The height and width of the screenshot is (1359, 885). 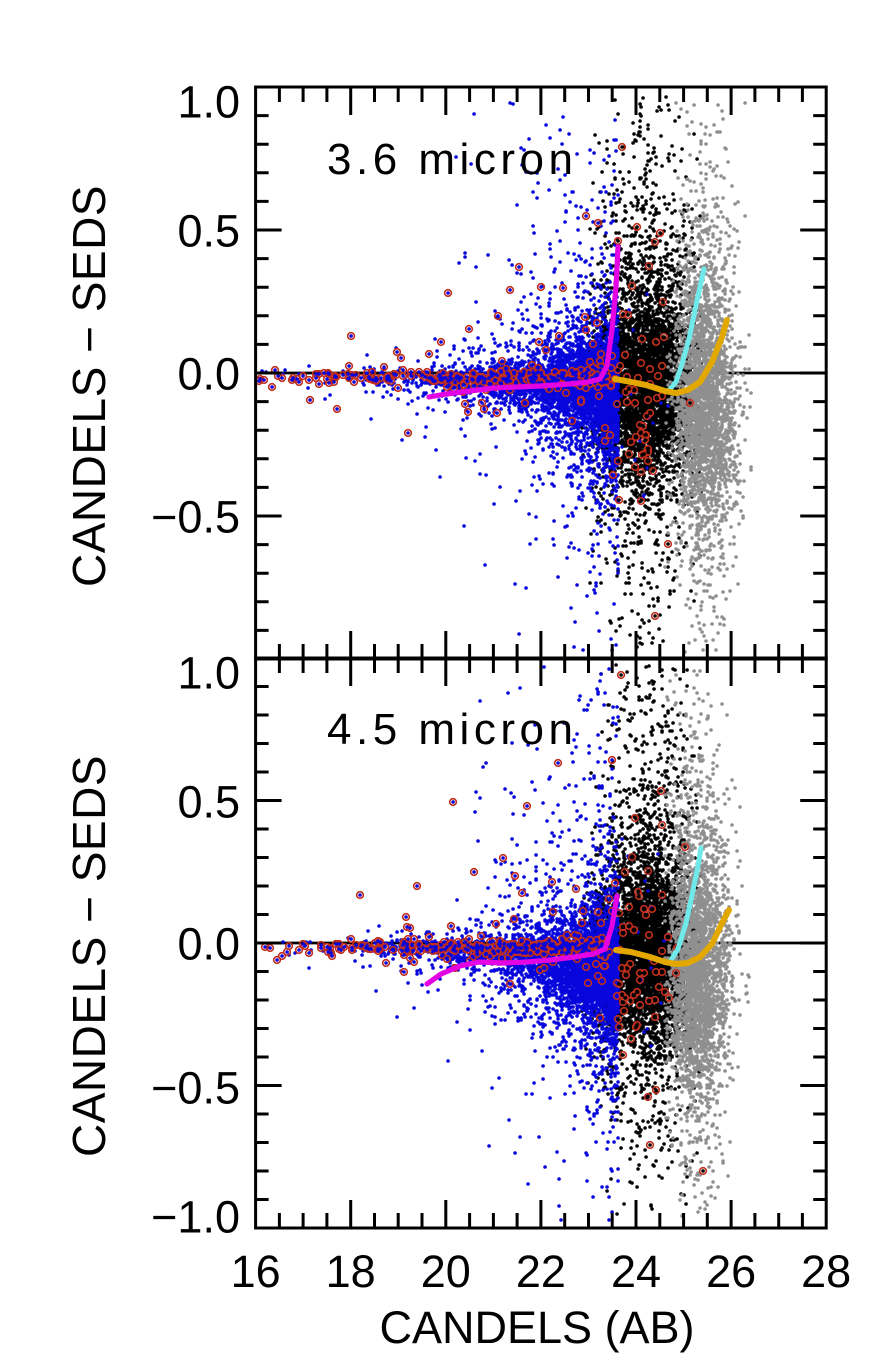 What do you see at coordinates (536, 1327) in the screenshot?
I see `svg-text: CANDELS (AB)` at bounding box center [536, 1327].